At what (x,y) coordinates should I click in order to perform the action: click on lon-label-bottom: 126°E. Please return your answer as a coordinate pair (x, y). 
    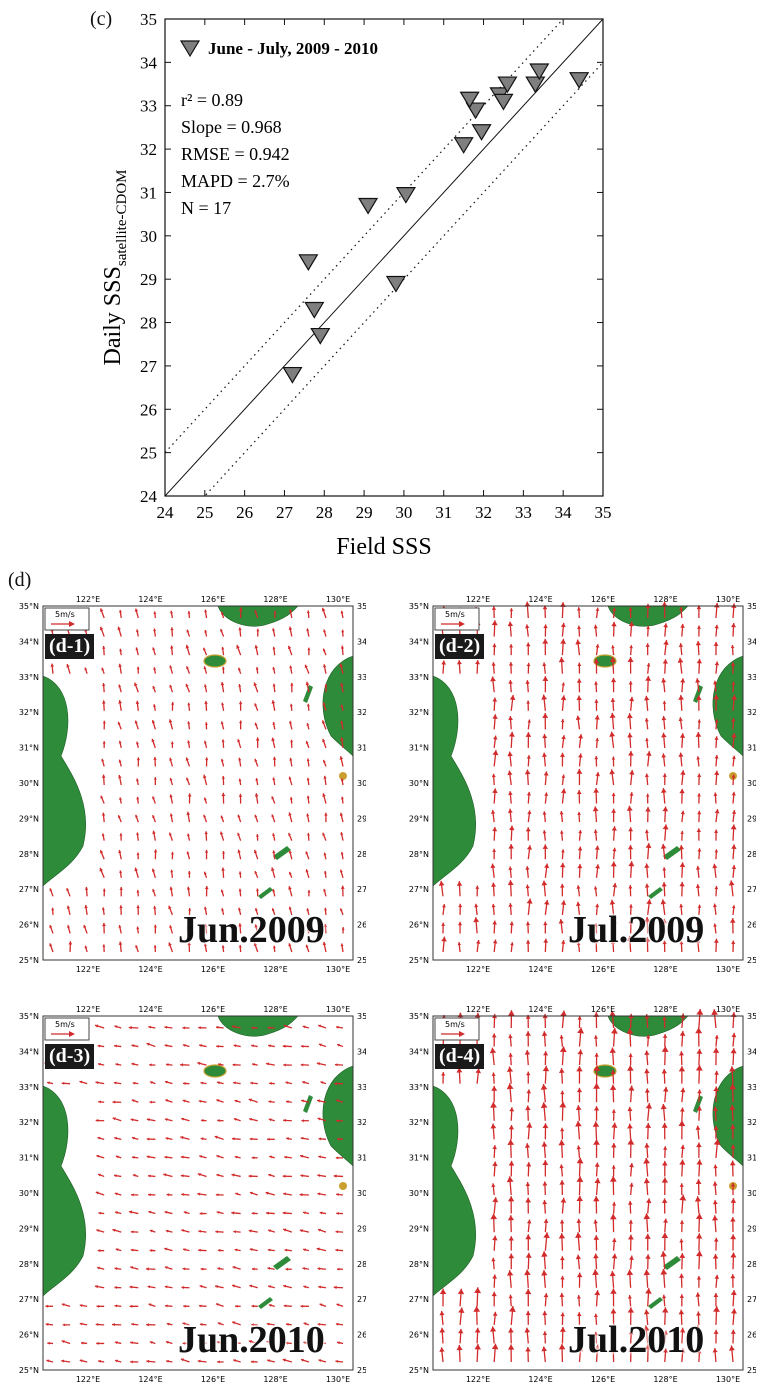
    Looking at the image, I should click on (603, 969).